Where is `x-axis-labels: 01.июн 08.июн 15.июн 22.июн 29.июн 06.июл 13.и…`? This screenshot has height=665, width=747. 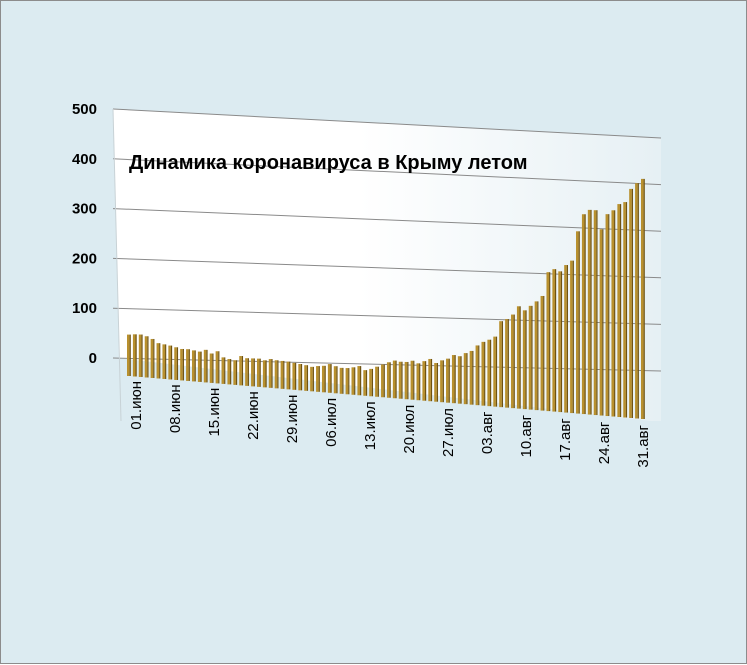 x-axis-labels: 01.июн 08.июн 15.июн 22.июн 29.июн 06.июл 13.и… is located at coordinates (390, 424).